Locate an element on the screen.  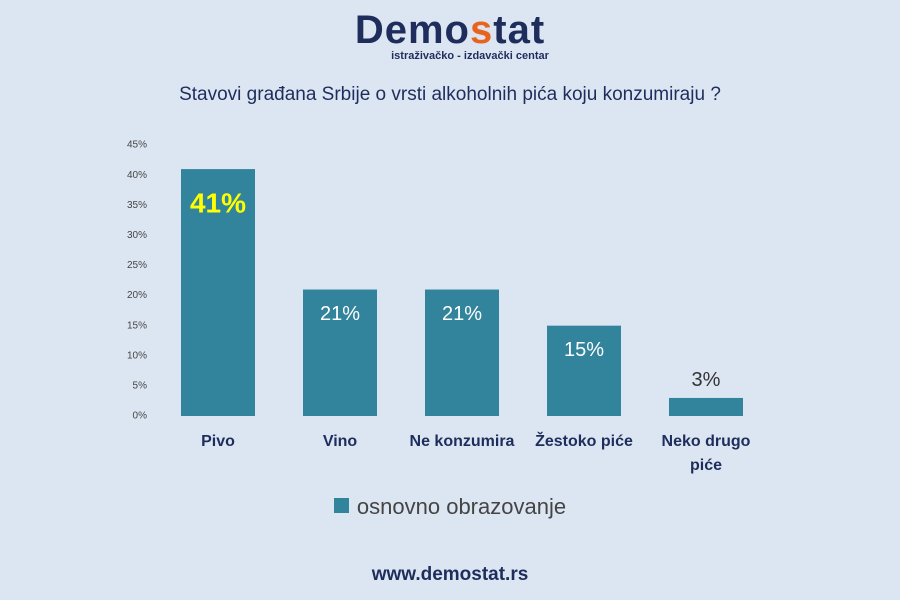
logo-part: s is located at coordinates (482, 30).